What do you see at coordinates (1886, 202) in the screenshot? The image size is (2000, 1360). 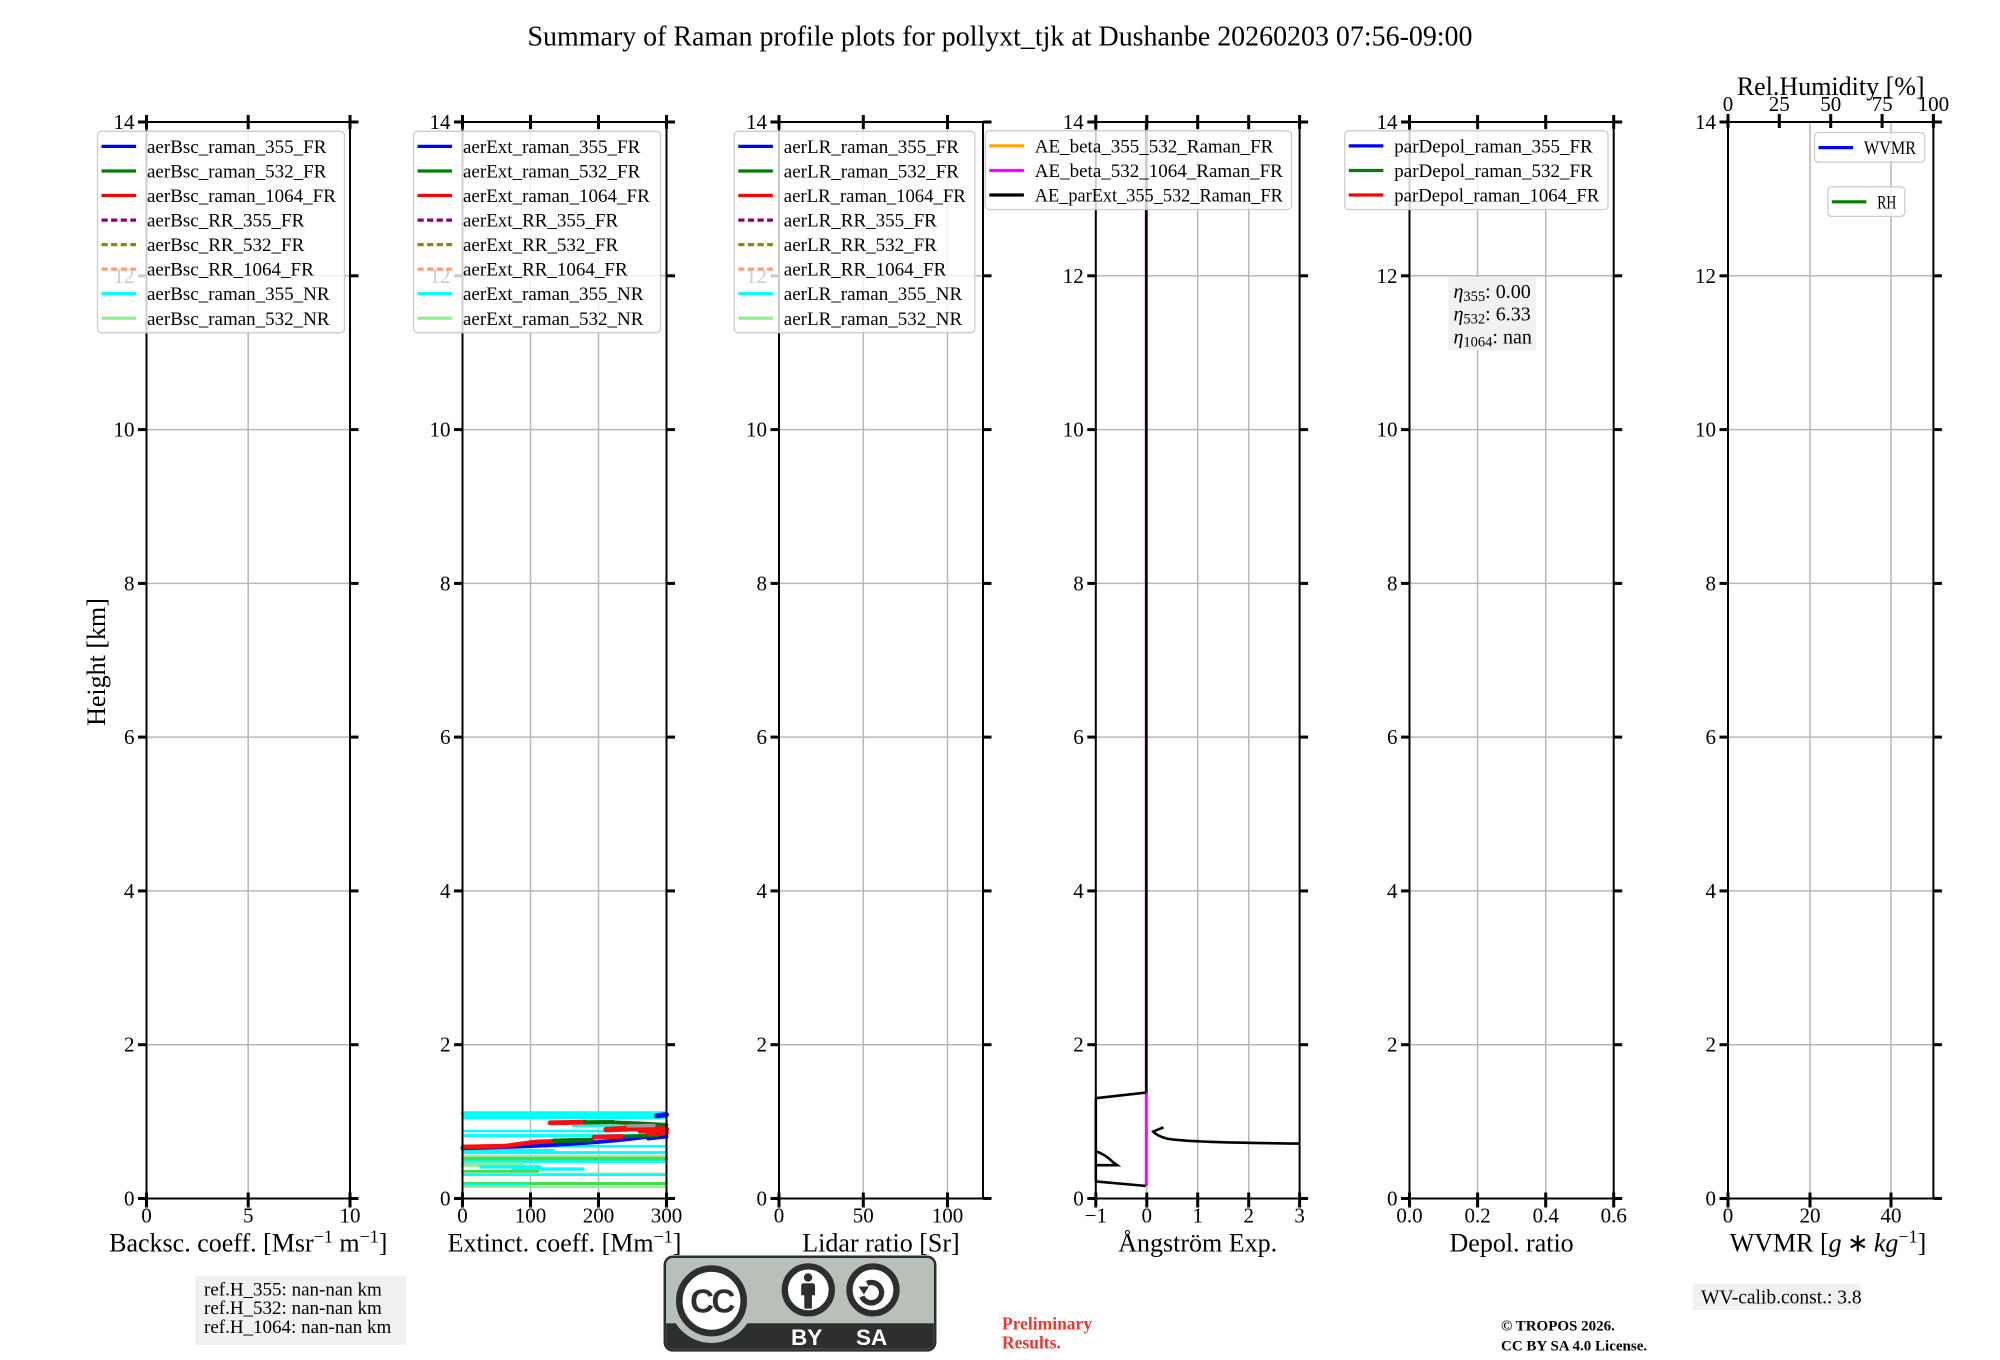 I see `svg-text: RH` at bounding box center [1886, 202].